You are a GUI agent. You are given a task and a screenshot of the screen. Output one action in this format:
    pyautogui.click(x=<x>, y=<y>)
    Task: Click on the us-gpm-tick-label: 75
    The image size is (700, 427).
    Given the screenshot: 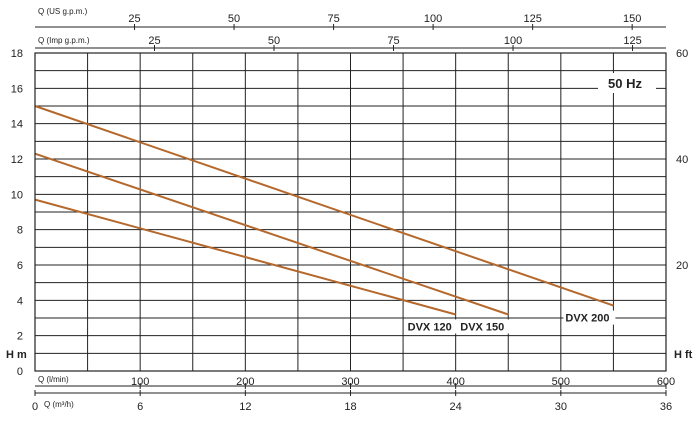 What is the action you would take?
    pyautogui.click(x=333, y=19)
    